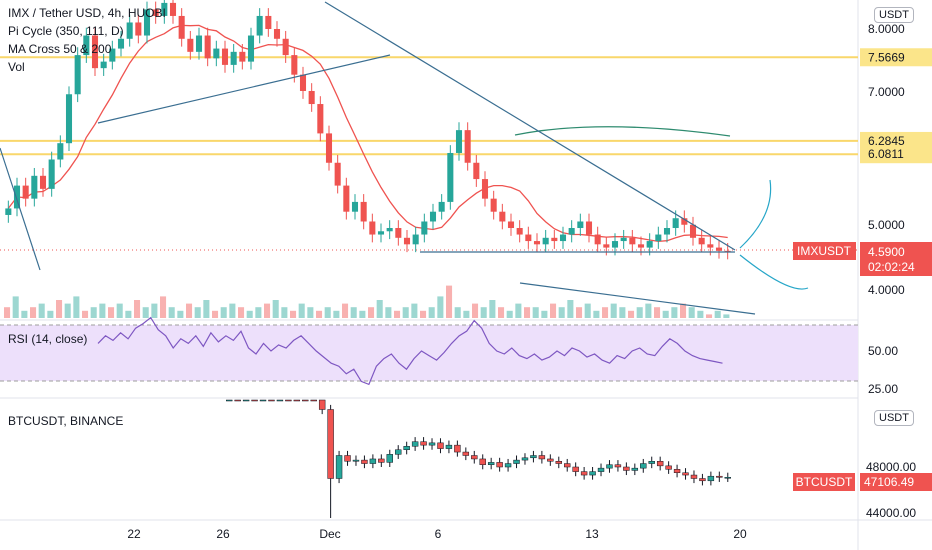  Describe the element at coordinates (223, 534) in the screenshot. I see `time-tick-label: 26` at that location.